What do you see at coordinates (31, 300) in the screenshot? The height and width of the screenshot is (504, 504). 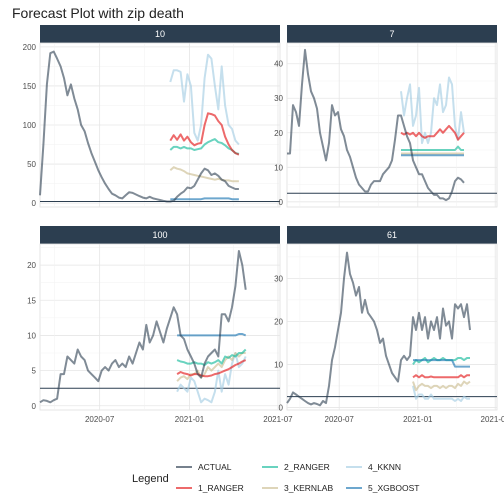 I see `y-tick-label: 15` at bounding box center [31, 300].